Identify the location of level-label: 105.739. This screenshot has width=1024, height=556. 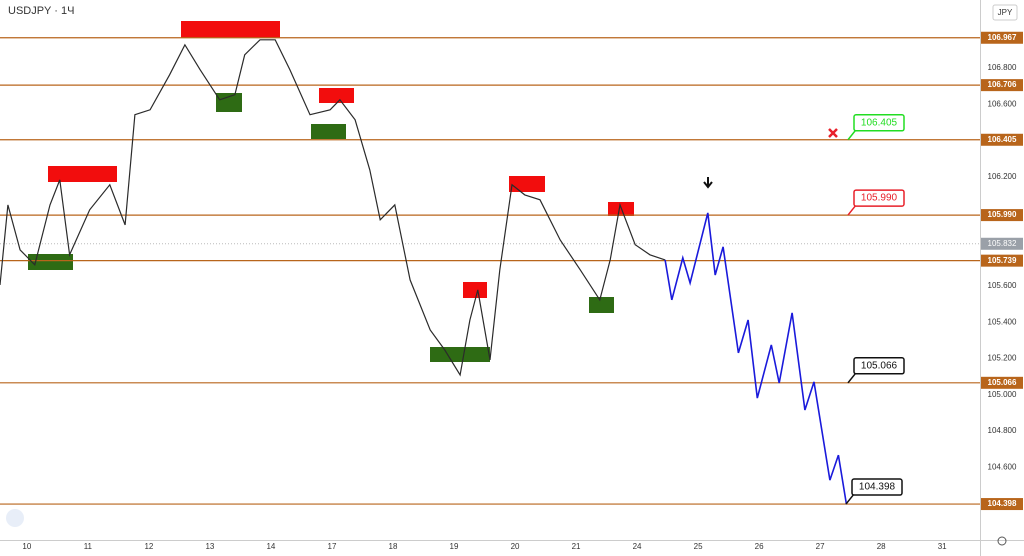
(1002, 260).